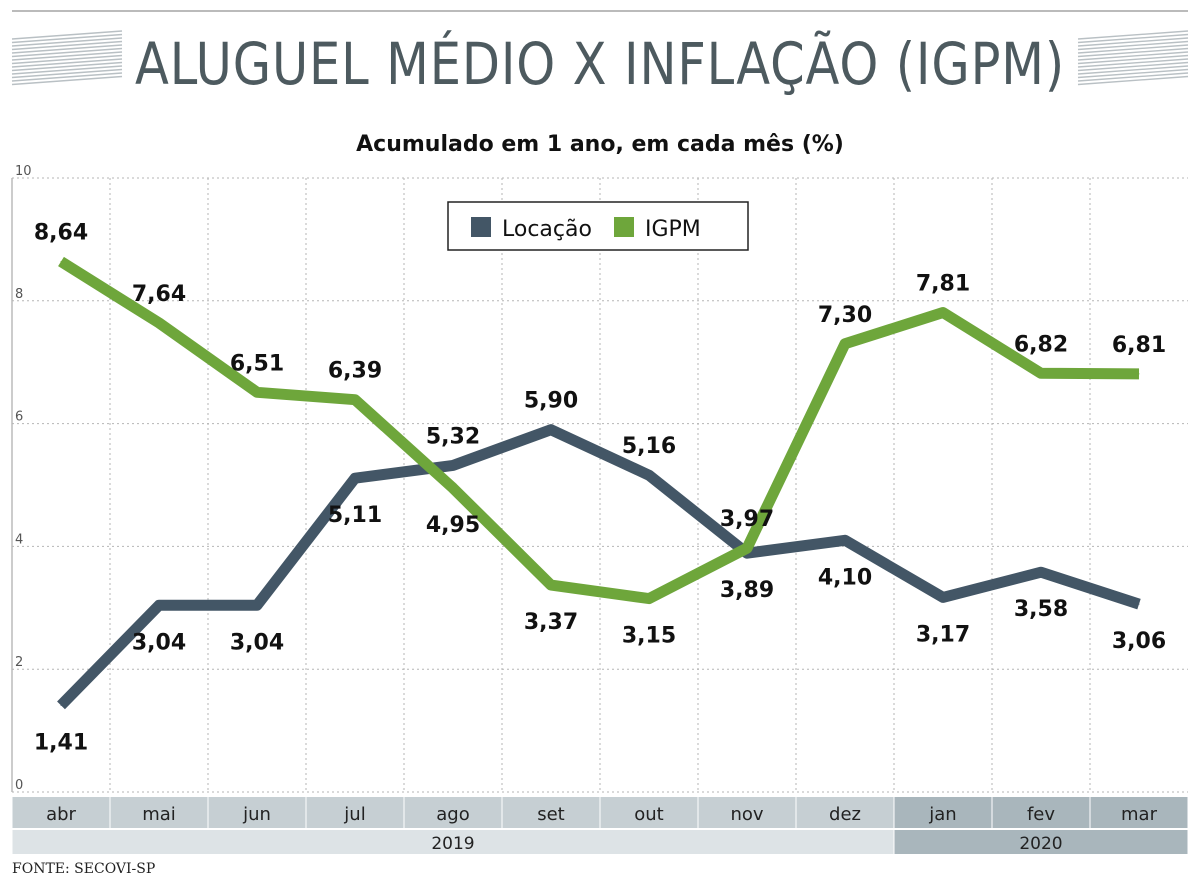 The height and width of the screenshot is (885, 1200). Describe the element at coordinates (19, 417) in the screenshot. I see `y-tick-label: 6` at that location.